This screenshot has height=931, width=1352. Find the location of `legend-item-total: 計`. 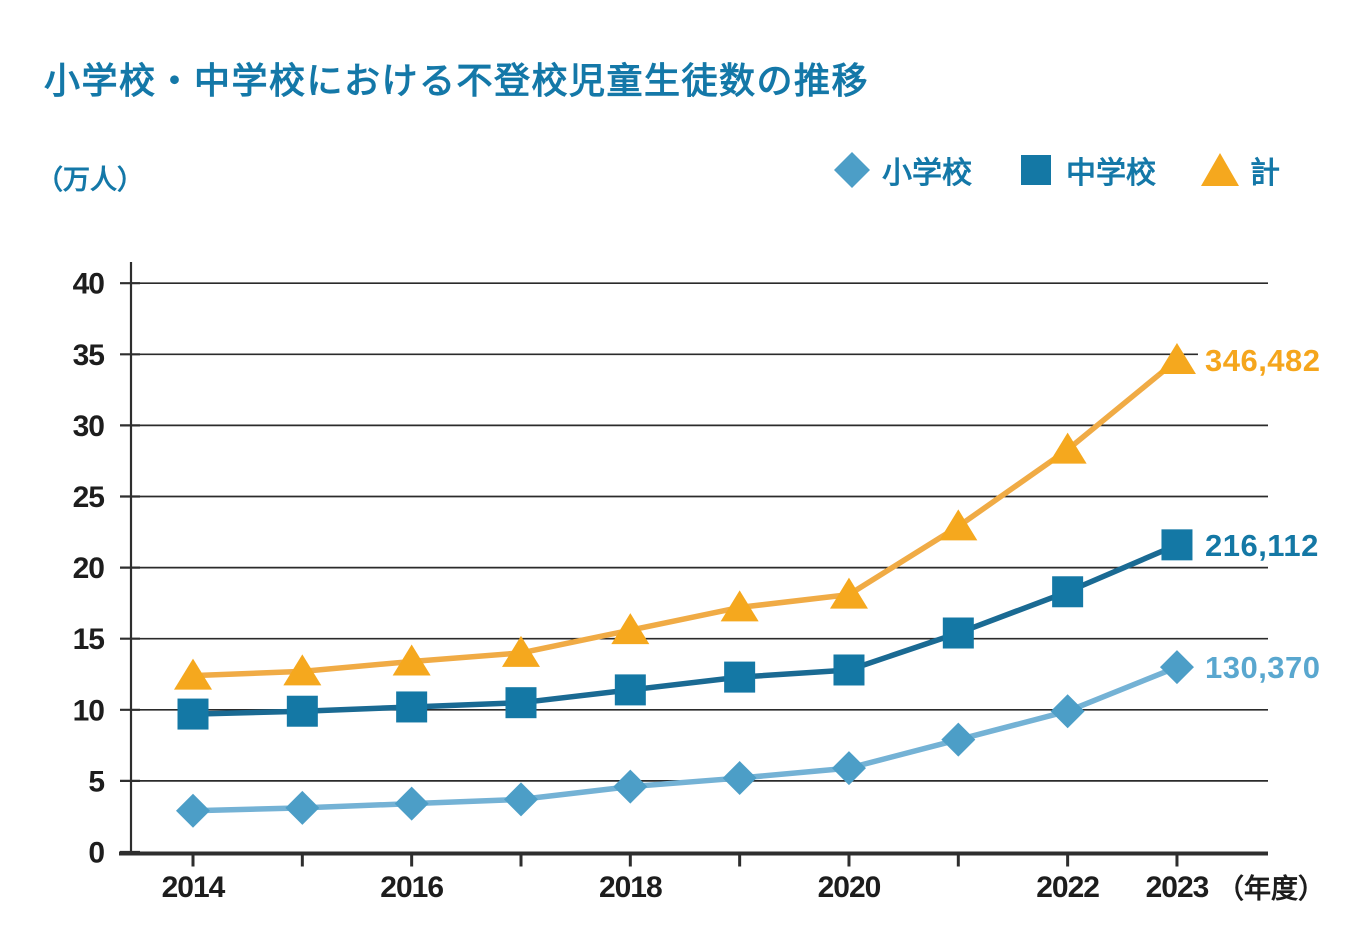

legend-item-total: 計 is located at coordinates (1240, 170).